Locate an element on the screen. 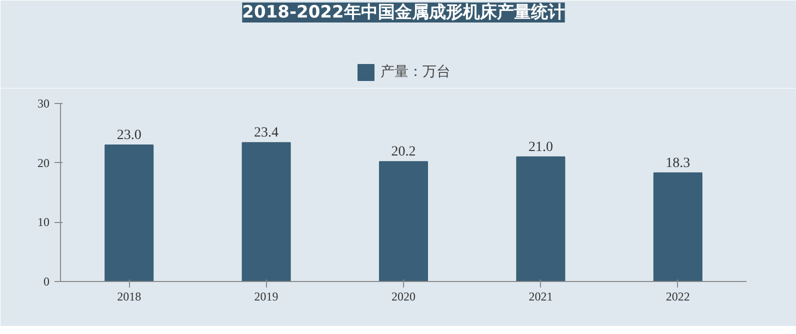 Image resolution: width=796 pixels, height=334 pixels. text: 18.3 is located at coordinates (678, 163).